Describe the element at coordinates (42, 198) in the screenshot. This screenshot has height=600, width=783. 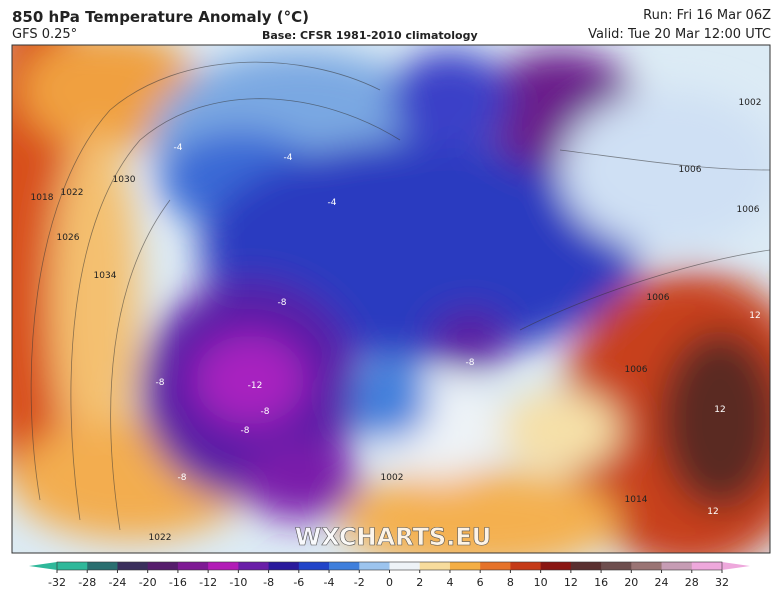
I see `contour-label: 1018` at that location.